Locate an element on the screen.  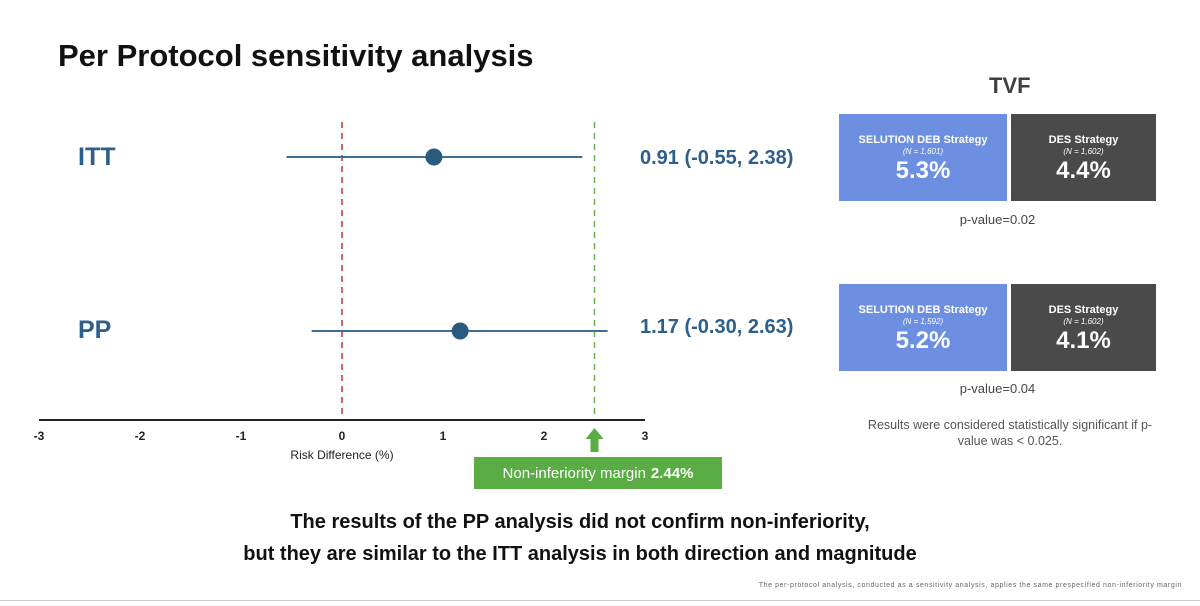
tick-label-2: 2 is located at coordinates (544, 436).